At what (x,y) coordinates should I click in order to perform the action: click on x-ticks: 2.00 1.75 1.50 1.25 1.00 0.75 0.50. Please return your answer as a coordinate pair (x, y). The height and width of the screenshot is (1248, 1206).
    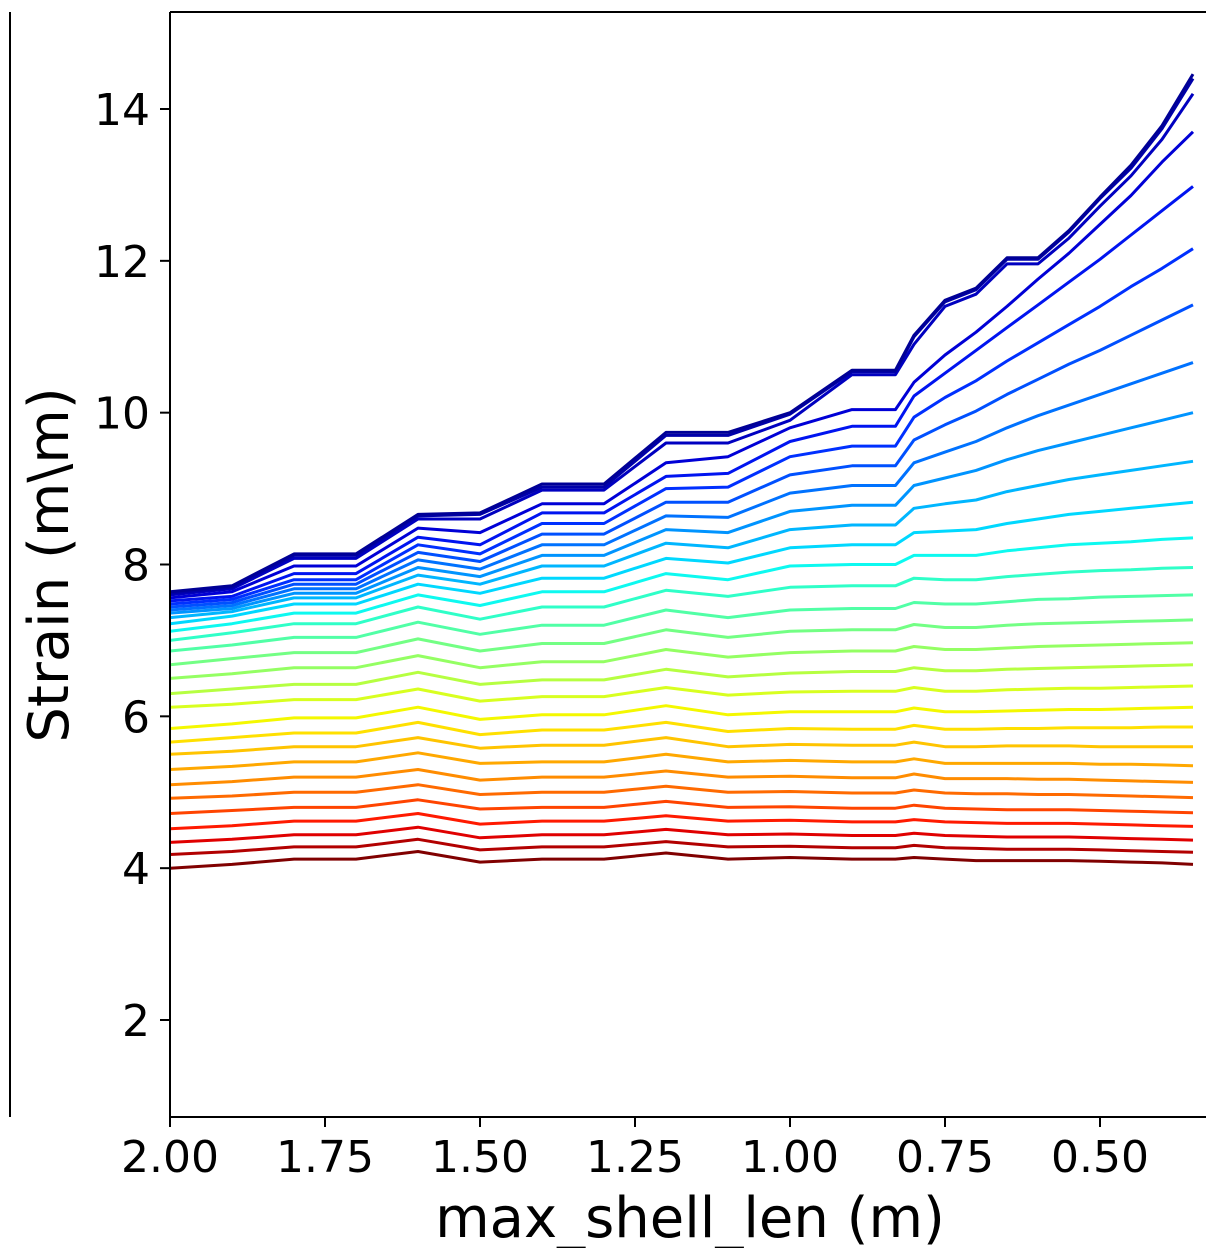
    Looking at the image, I should click on (635, 1150).